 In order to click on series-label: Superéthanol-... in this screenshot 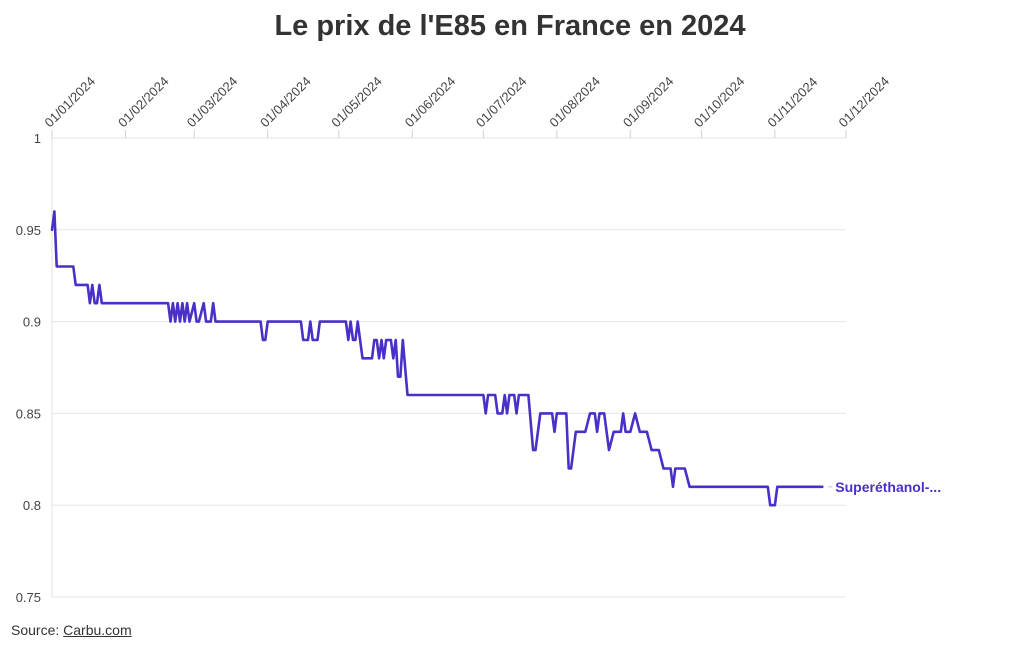, I will do `click(888, 487)`.